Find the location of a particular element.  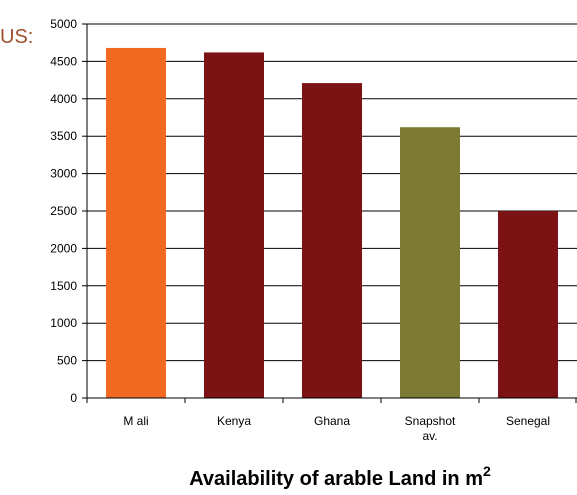

bar-kenya is located at coordinates (234, 225).